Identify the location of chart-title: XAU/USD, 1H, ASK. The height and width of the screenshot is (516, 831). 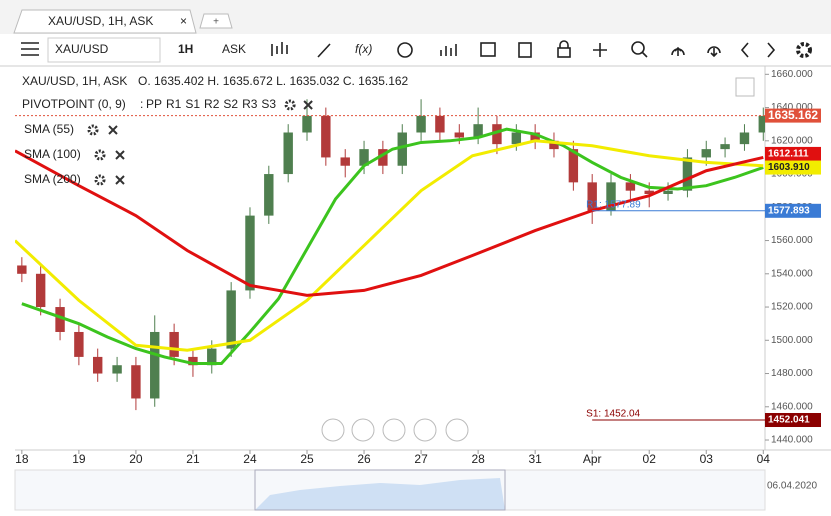
(74, 81).